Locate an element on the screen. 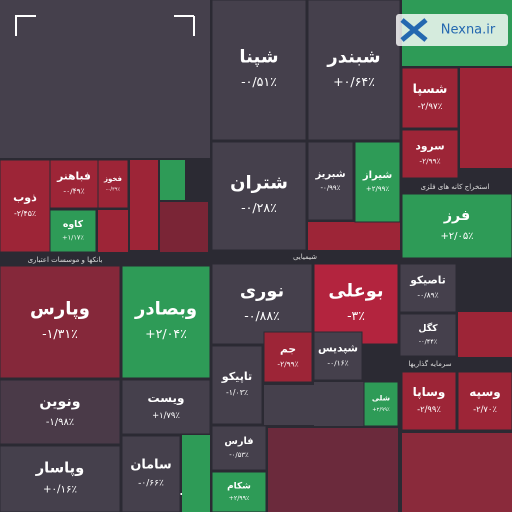 This screenshot has height=512, width=512. tile-name: سرود is located at coordinates (429, 146).